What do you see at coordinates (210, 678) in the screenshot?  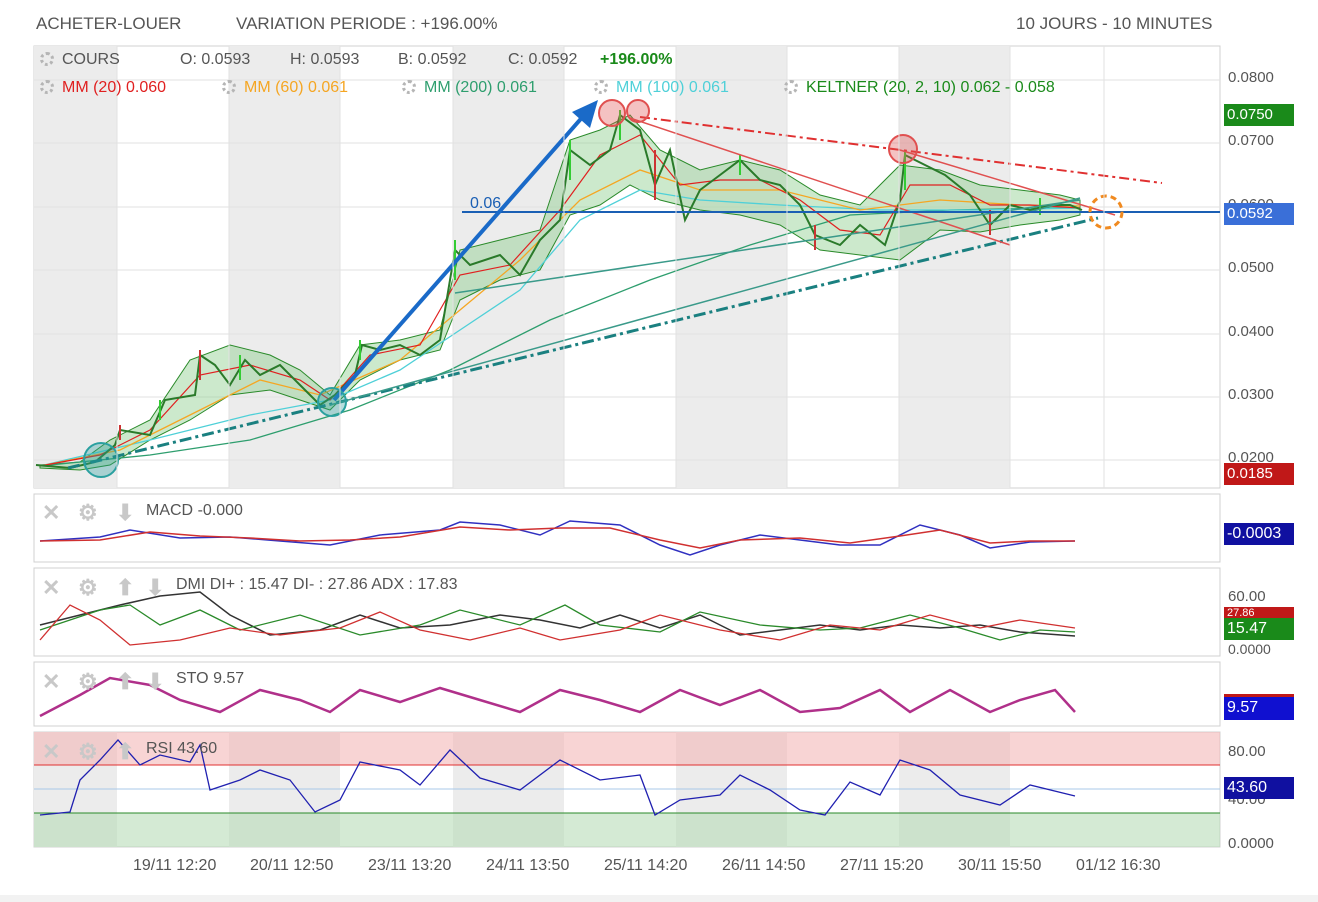 I see `sto-label: STO 9.57` at bounding box center [210, 678].